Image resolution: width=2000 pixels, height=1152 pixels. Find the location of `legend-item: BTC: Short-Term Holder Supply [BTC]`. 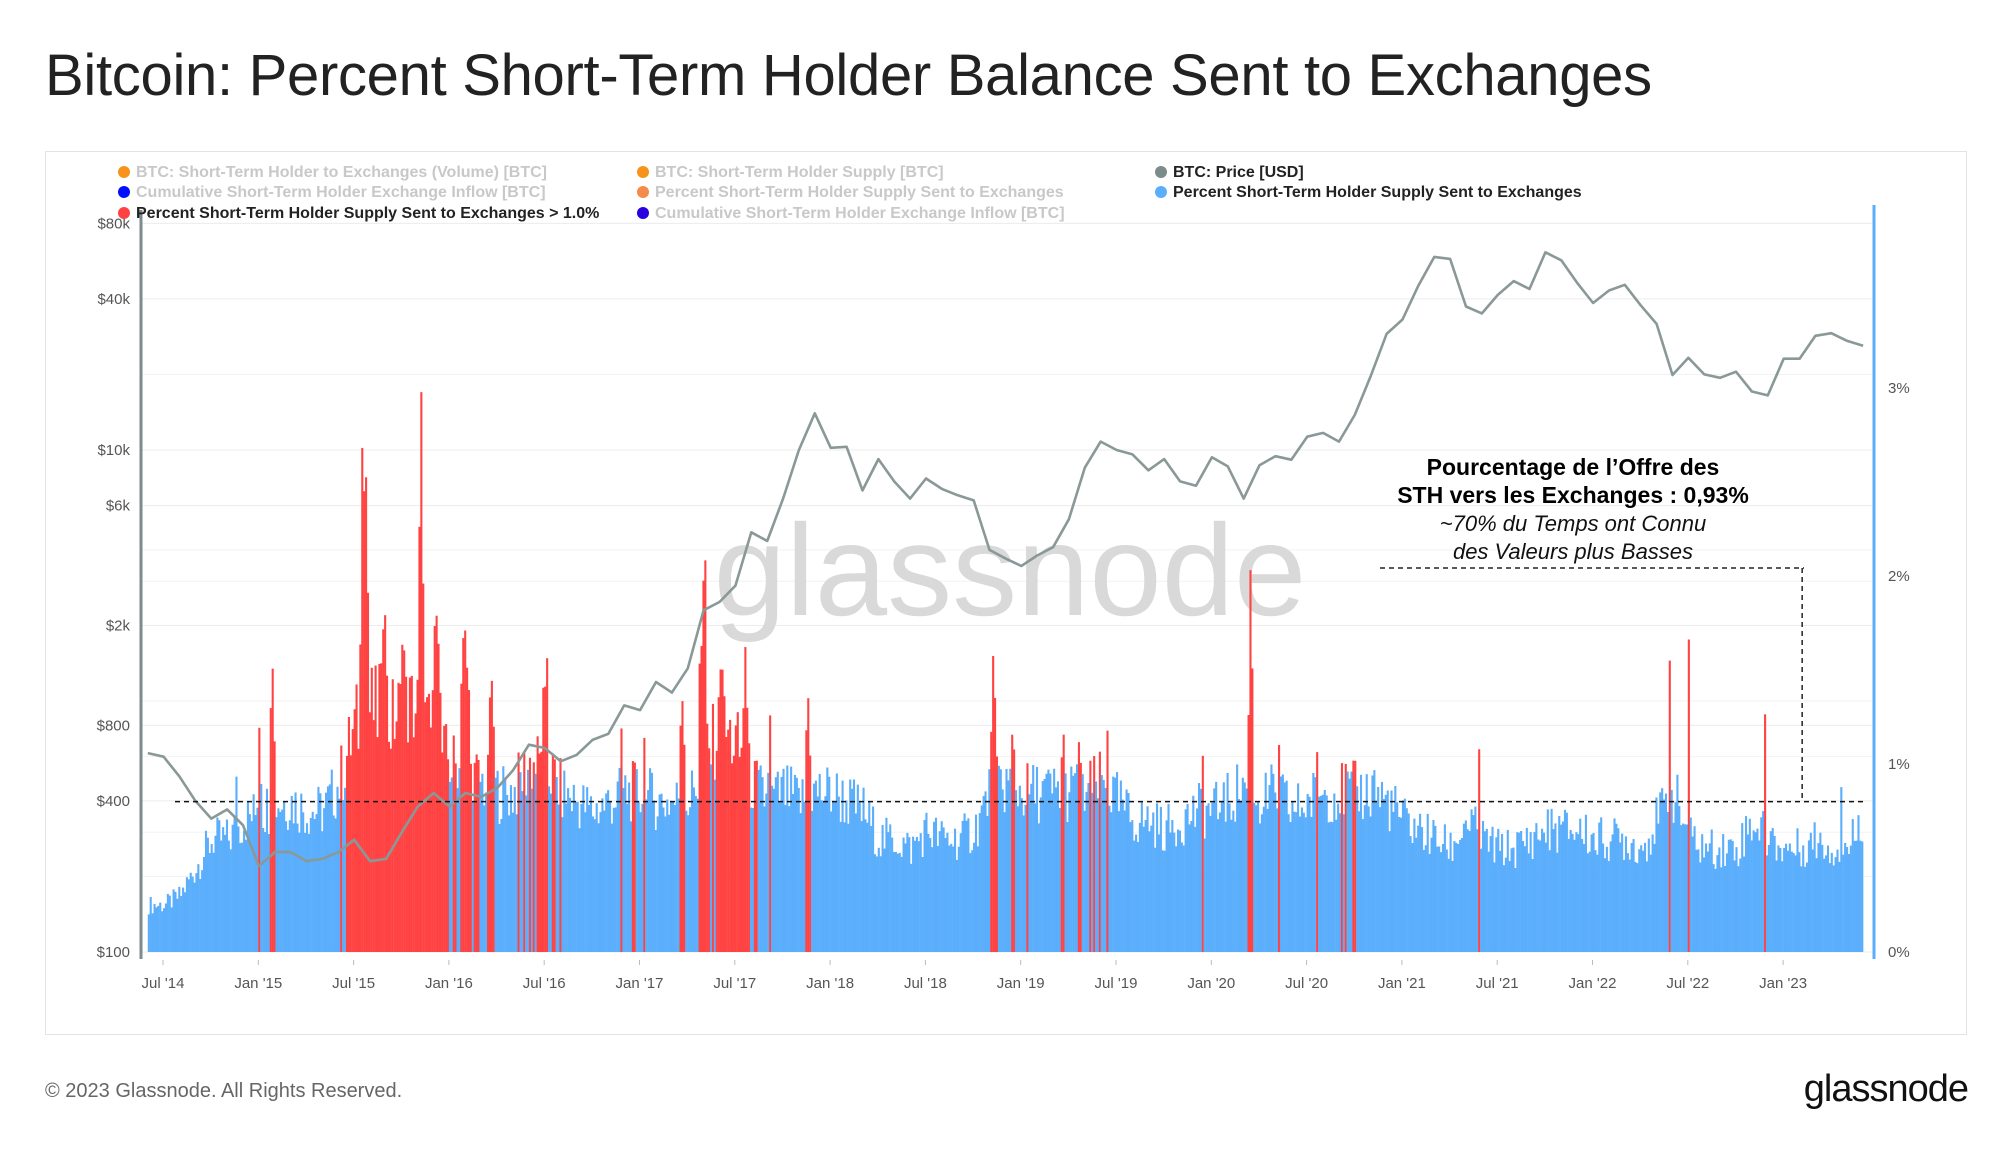

legend-item: BTC: Short-Term Holder Supply [BTC] is located at coordinates (790, 172).